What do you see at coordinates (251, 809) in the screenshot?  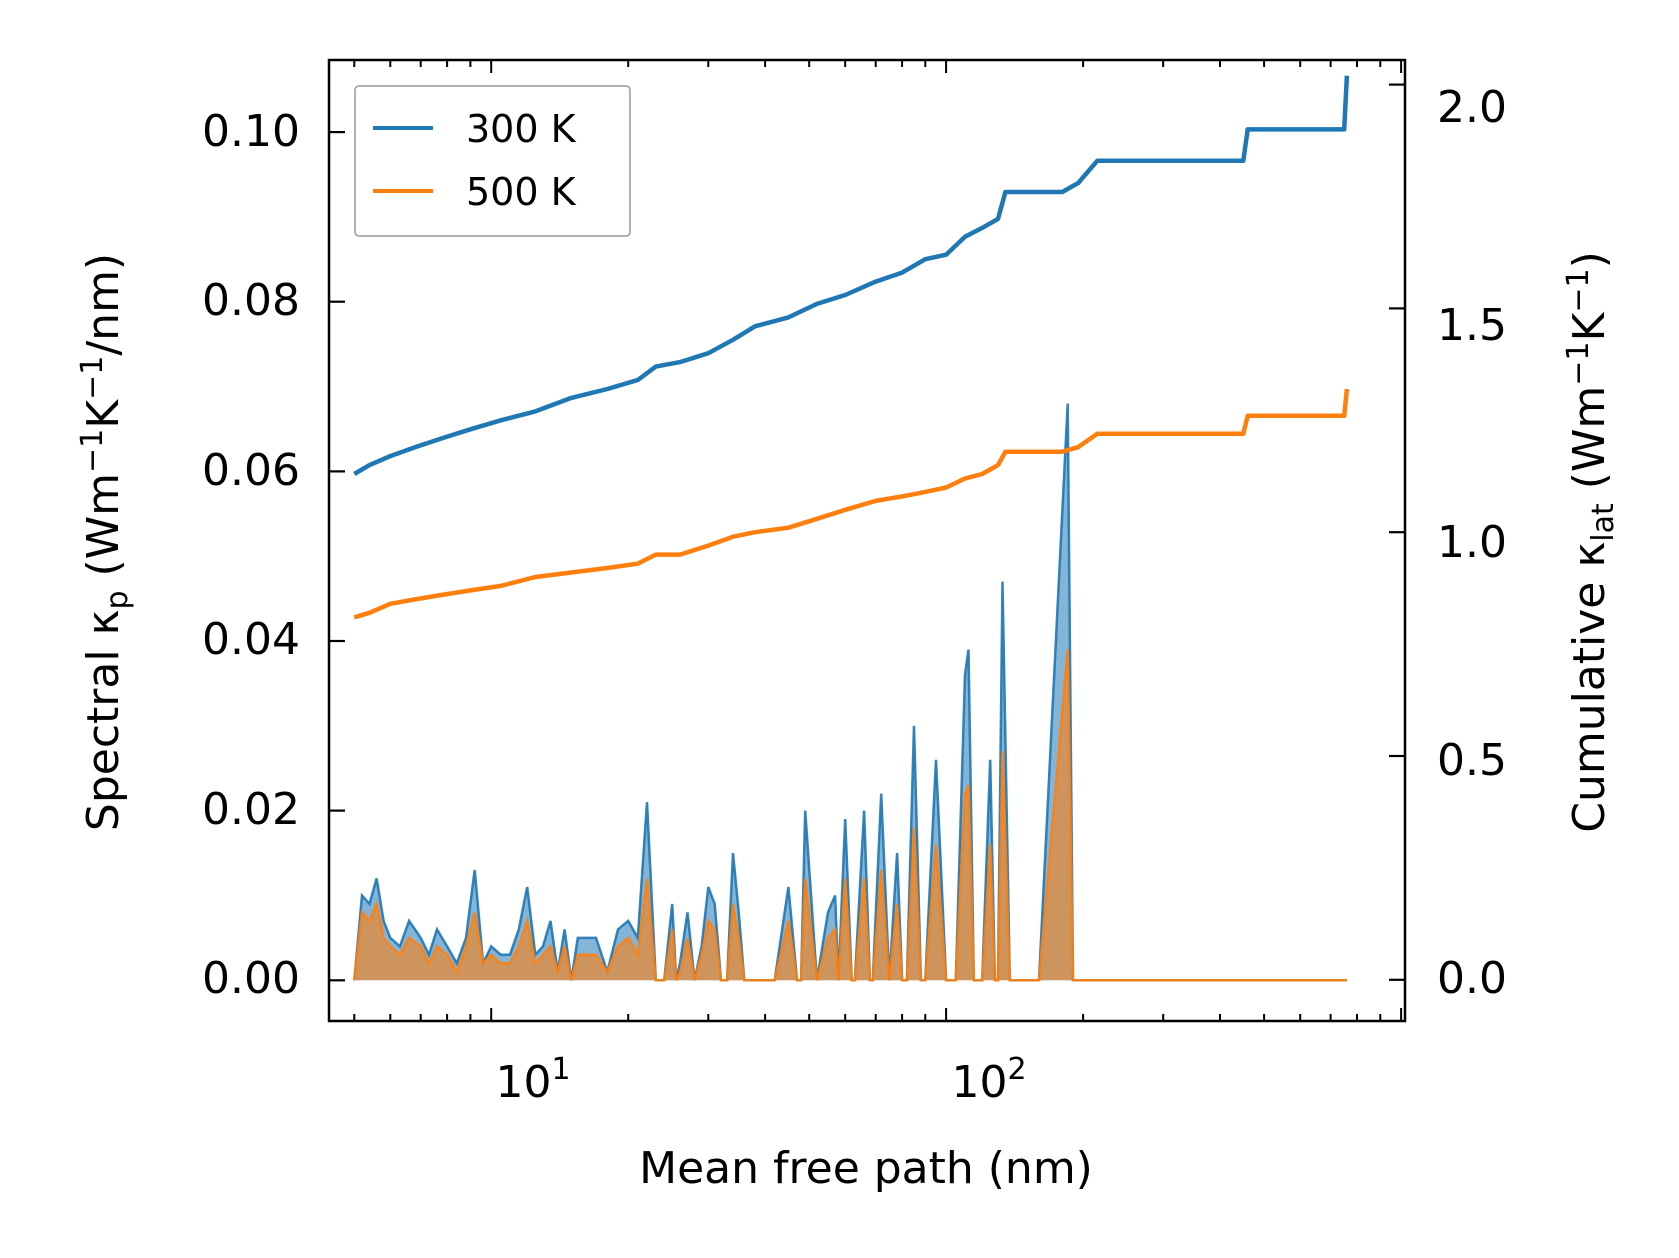 I see `left-tick-label-1: 0.02` at bounding box center [251, 809].